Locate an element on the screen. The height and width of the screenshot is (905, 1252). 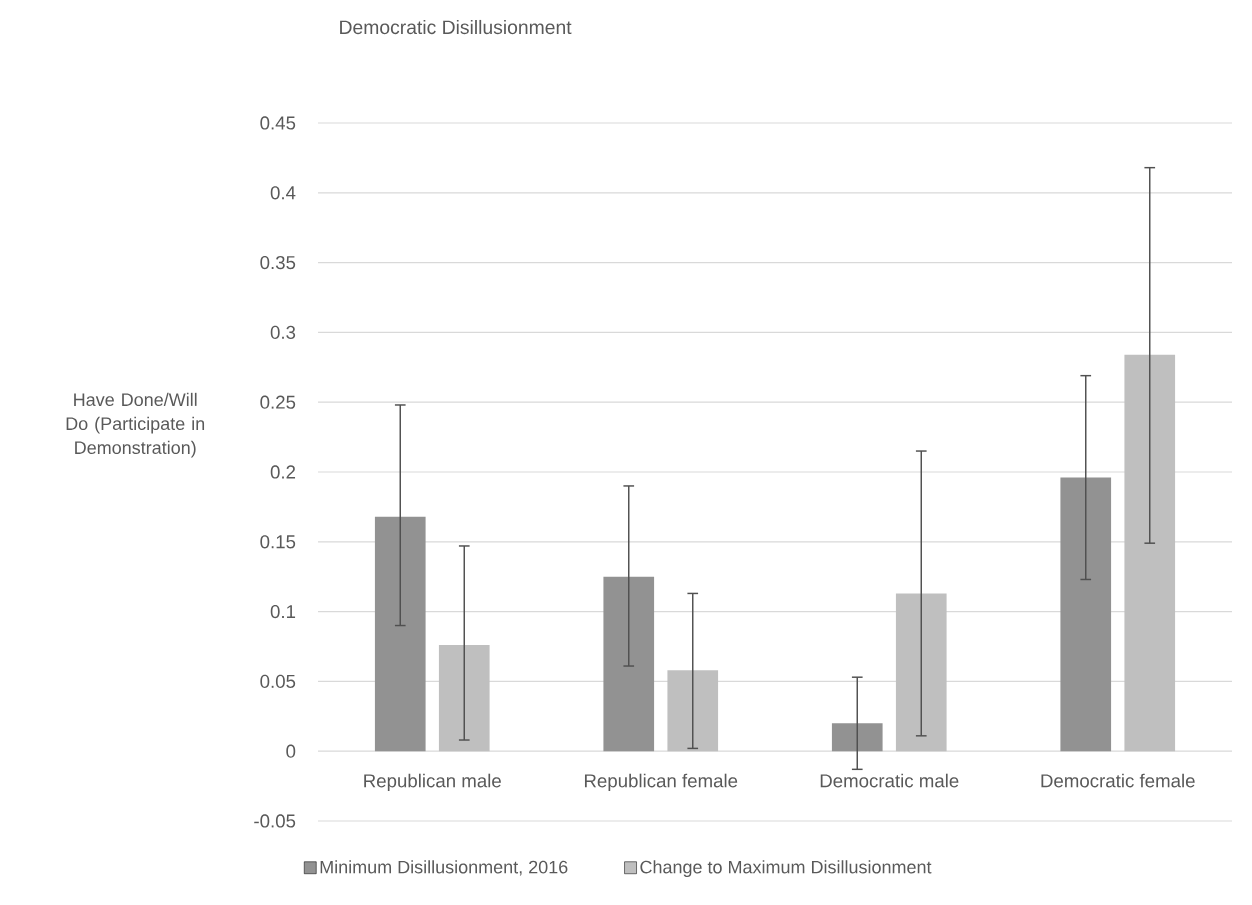
y-tick-label: 0.35 is located at coordinates (278, 262).